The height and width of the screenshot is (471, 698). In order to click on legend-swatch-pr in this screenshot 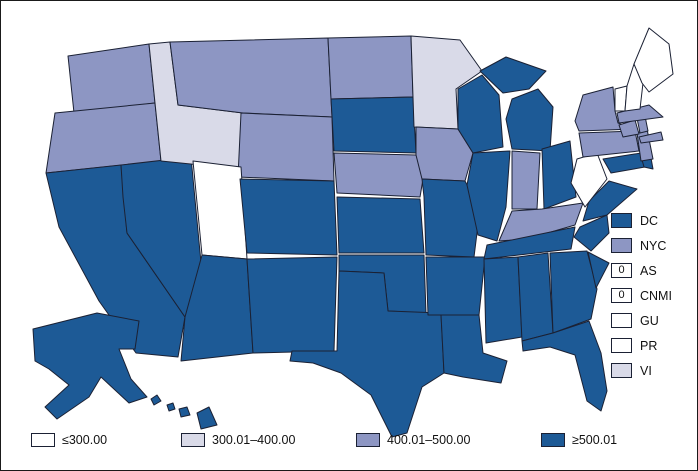, I will do `click(621, 345)`.